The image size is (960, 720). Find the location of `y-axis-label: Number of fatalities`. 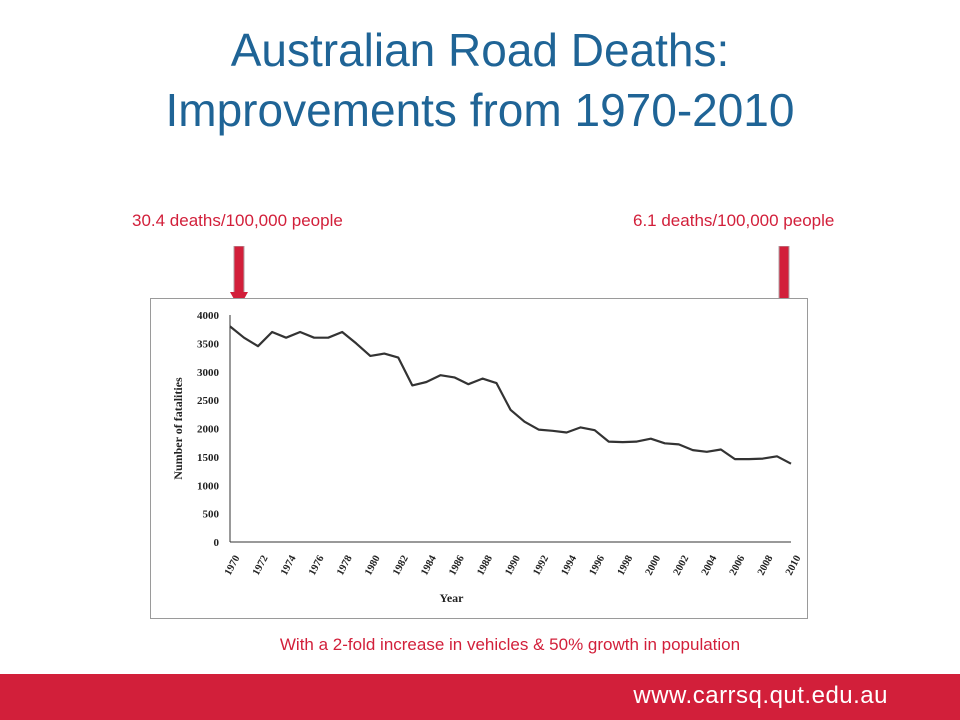

y-axis-label: Number of fatalities is located at coordinates (178, 428).